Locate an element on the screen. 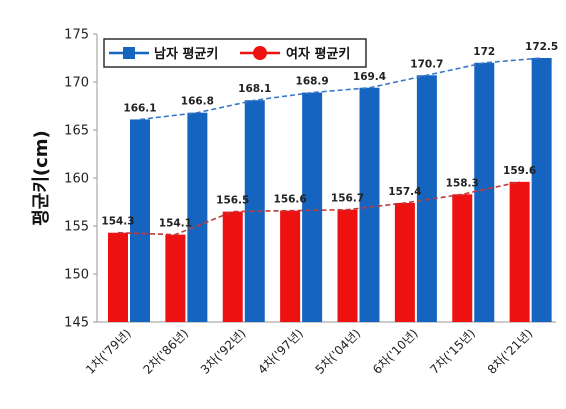 The width and height of the screenshot is (566, 409). female-data-label: 157.4 is located at coordinates (404, 192).